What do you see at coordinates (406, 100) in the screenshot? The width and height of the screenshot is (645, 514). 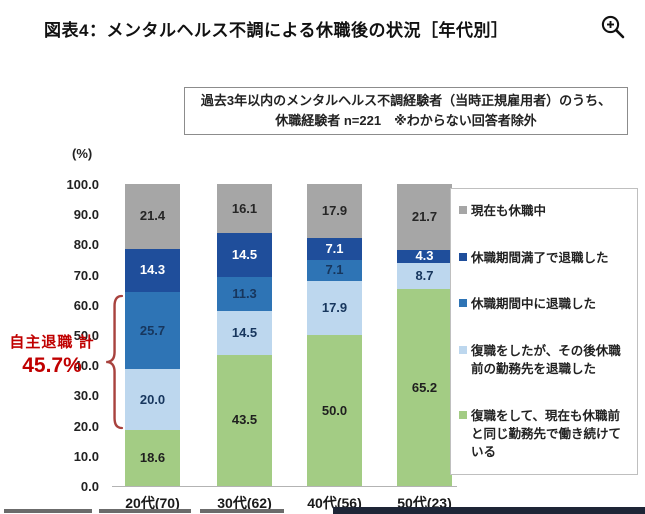 I see `survey-note-line1: 過去3年以内のメンタルヘルス不調経験者（当時正規雇用者）のうち、` at bounding box center [406, 100].